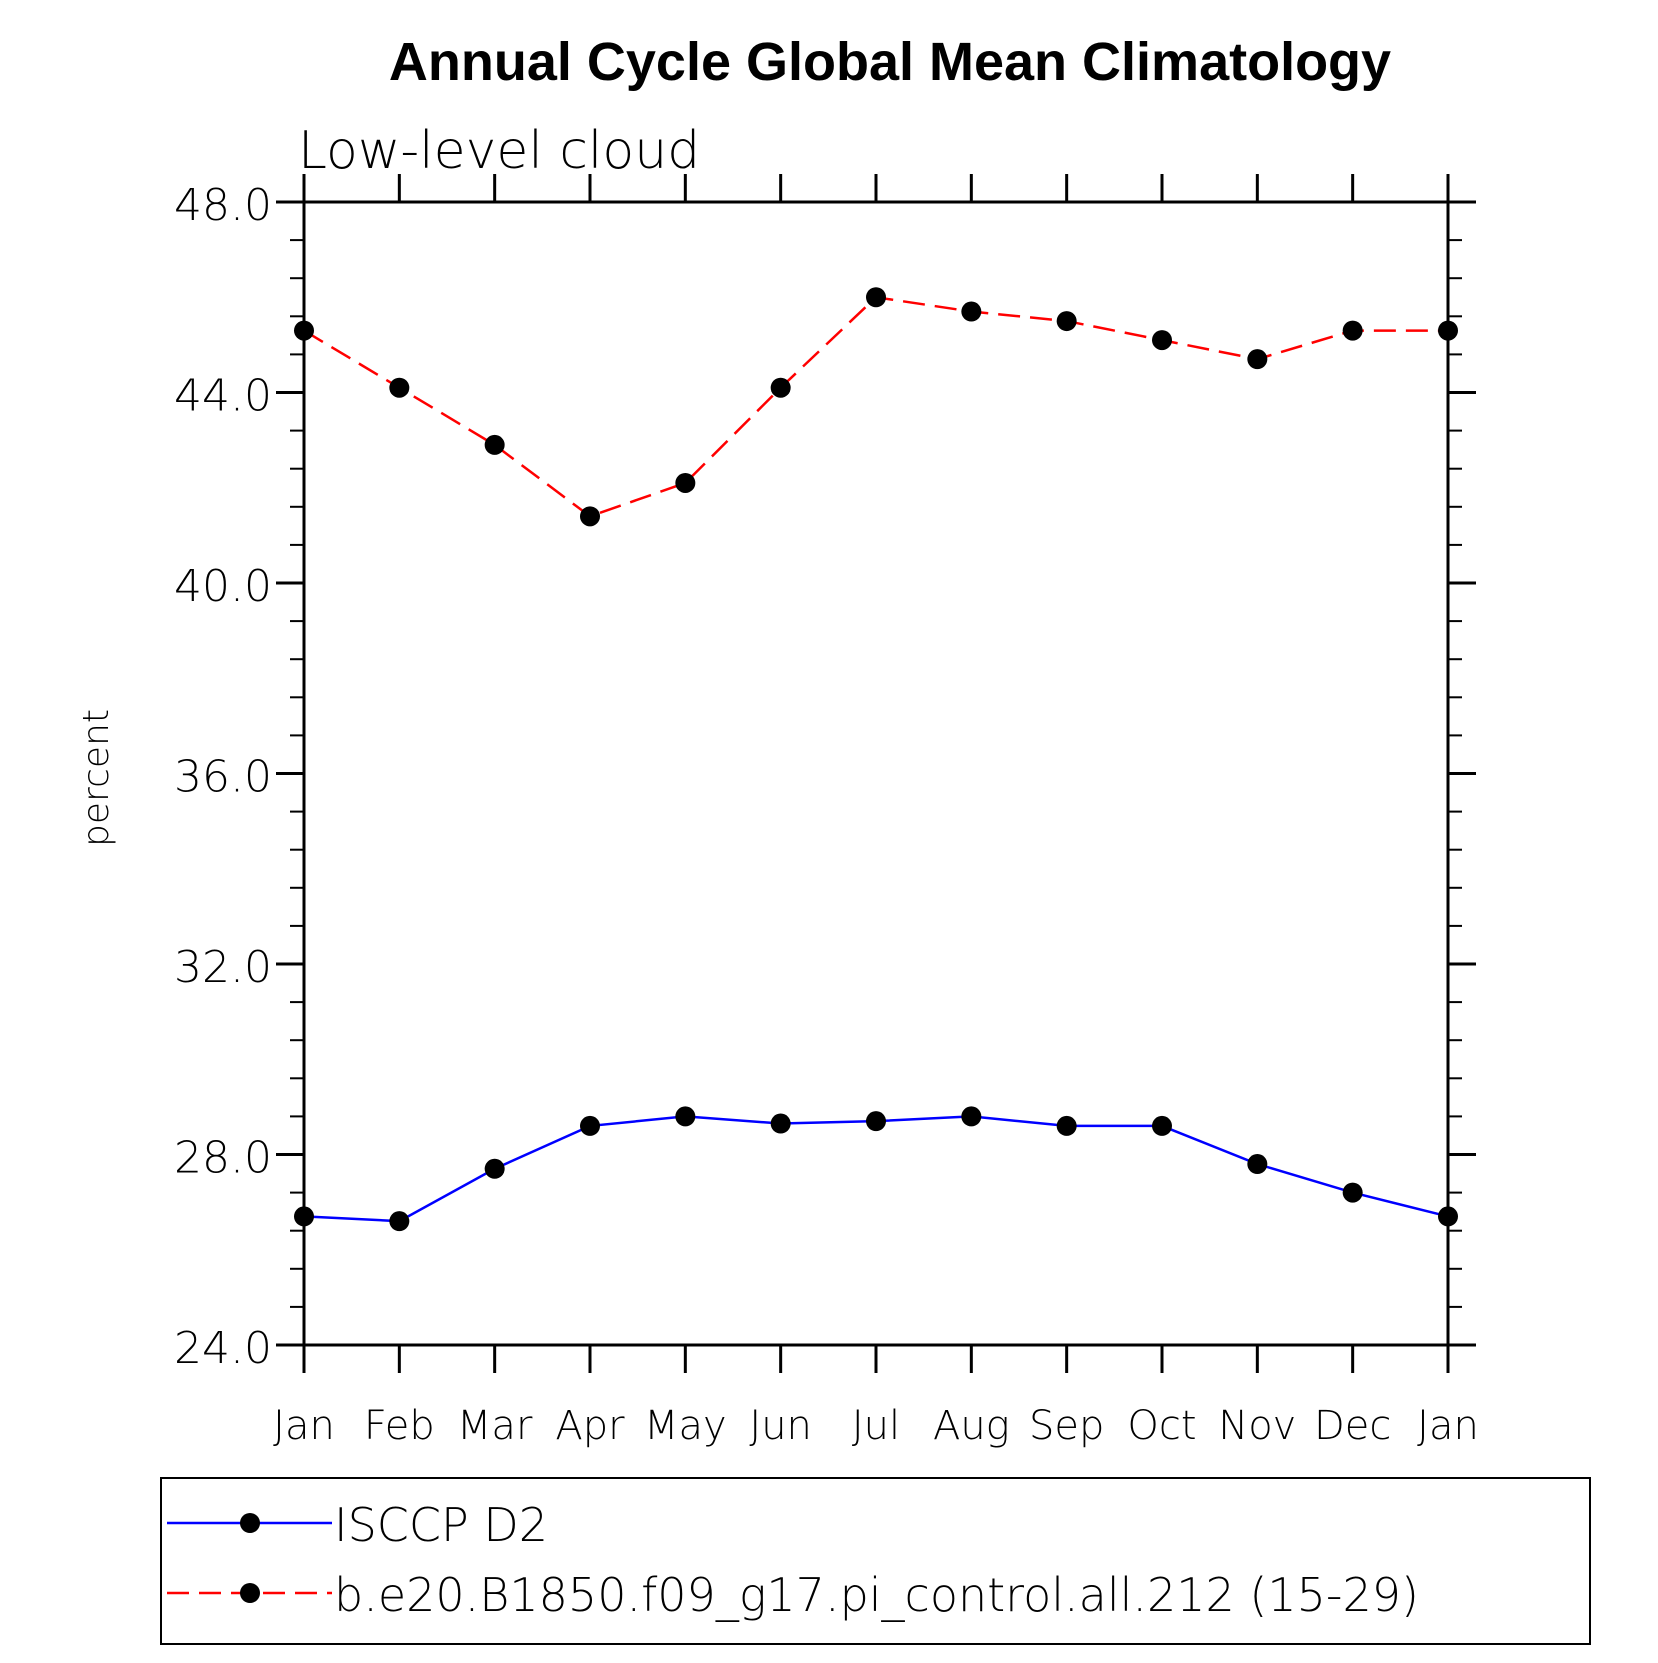 Image resolution: width=1658 pixels, height=1663 pixels. Describe the element at coordinates (223, 1348) in the screenshot. I see `y-tick-label: 24.0` at that location.